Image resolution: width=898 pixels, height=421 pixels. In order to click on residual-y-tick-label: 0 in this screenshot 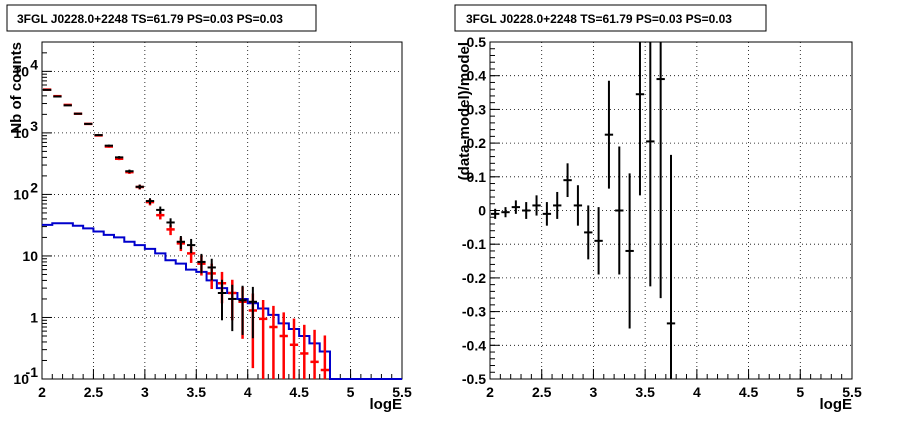, I will do `click(482, 211)`.